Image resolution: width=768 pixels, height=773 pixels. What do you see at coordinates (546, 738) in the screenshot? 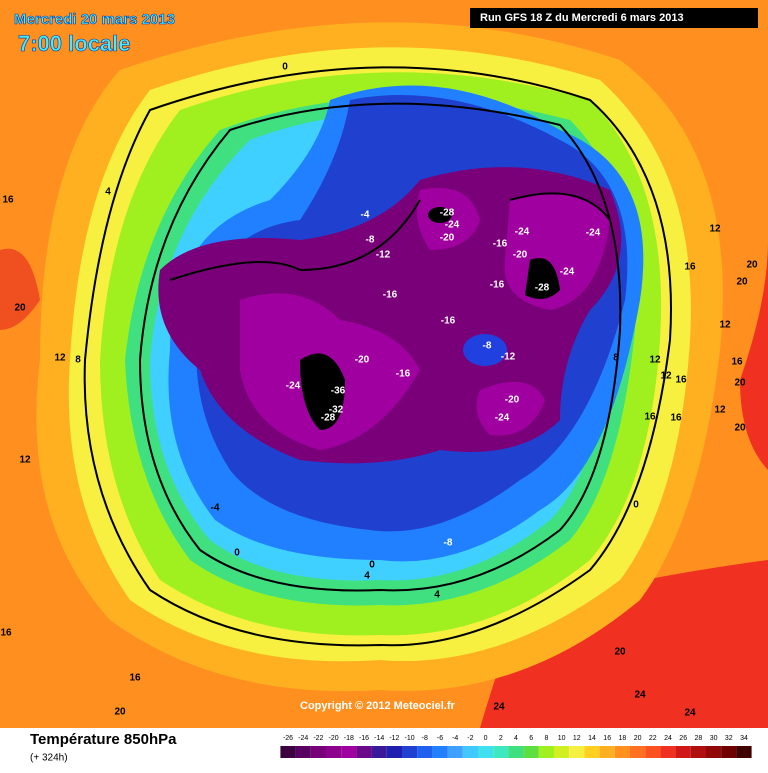
I see `colorbar-tick-label: 8` at bounding box center [546, 738].